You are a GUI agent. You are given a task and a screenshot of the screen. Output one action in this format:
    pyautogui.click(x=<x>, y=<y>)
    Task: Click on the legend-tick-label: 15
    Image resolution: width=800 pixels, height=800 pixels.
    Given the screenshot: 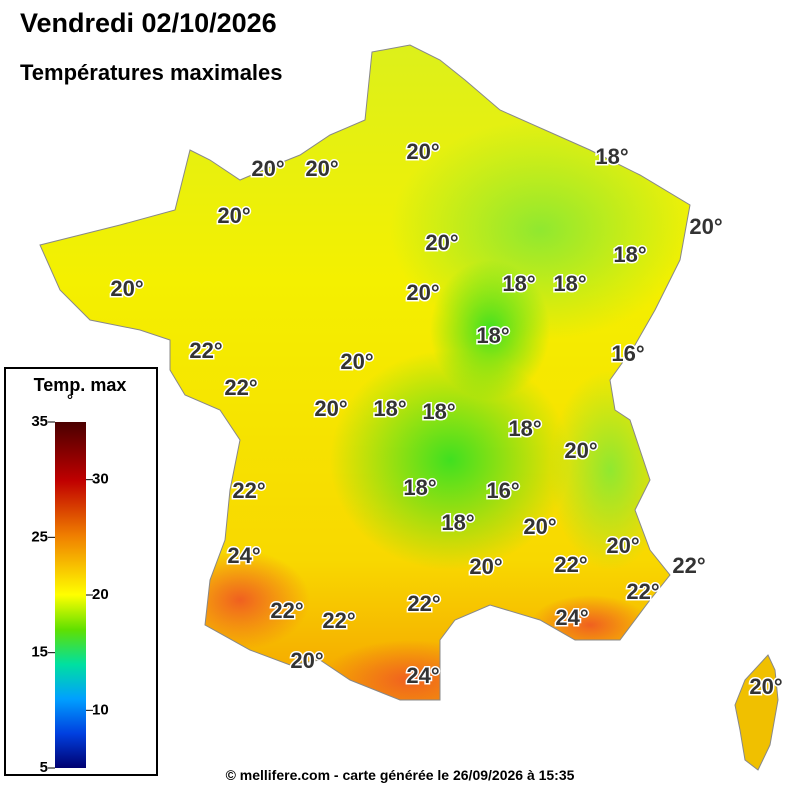 What is the action you would take?
    pyautogui.click(x=39, y=652)
    